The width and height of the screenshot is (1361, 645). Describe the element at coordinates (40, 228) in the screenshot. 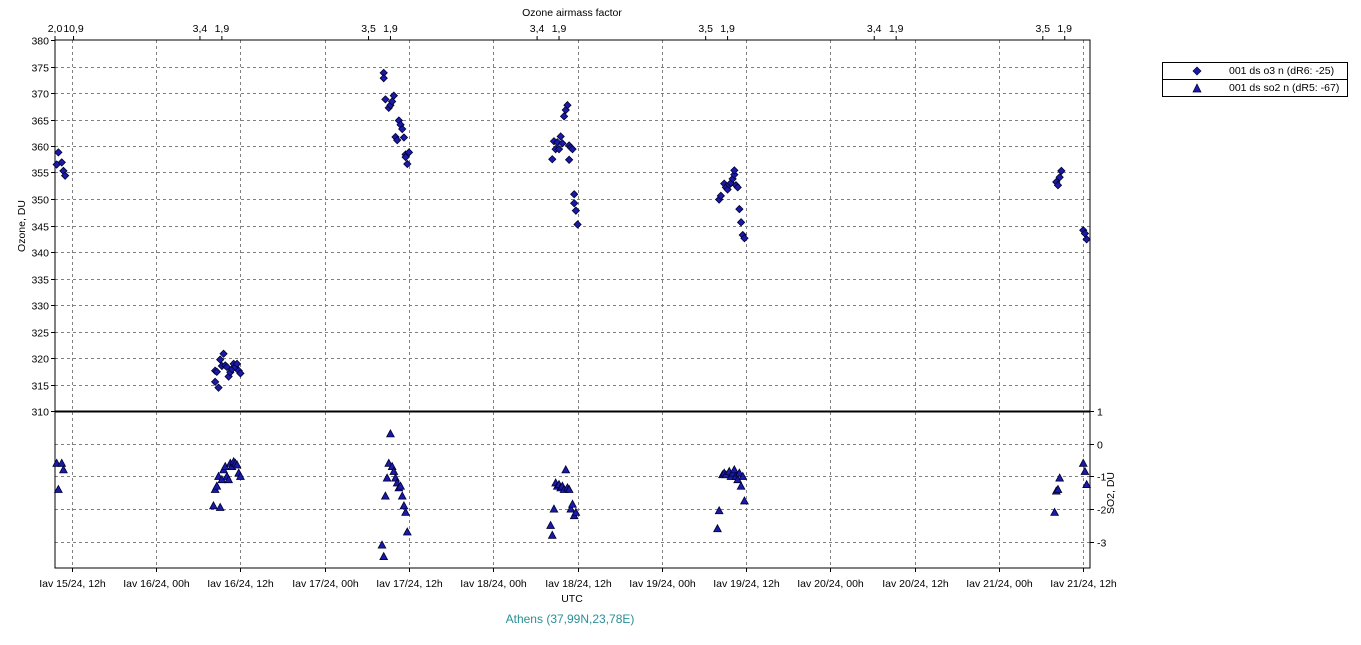

I see `y-left-tick-label: 345` at that location.